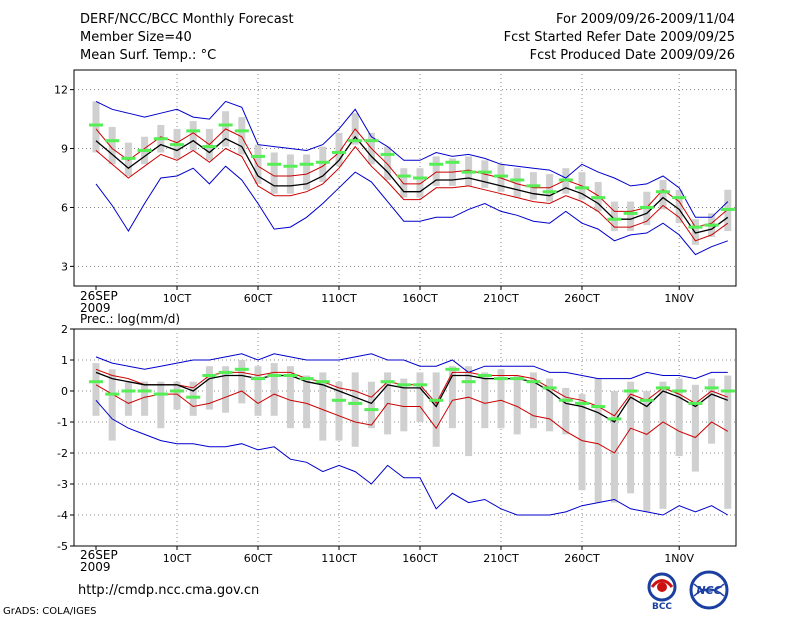  Describe the element at coordinates (619, 37) in the screenshot. I see `start-date: Fcst Started Refer Date 2009/09/25` at that location.